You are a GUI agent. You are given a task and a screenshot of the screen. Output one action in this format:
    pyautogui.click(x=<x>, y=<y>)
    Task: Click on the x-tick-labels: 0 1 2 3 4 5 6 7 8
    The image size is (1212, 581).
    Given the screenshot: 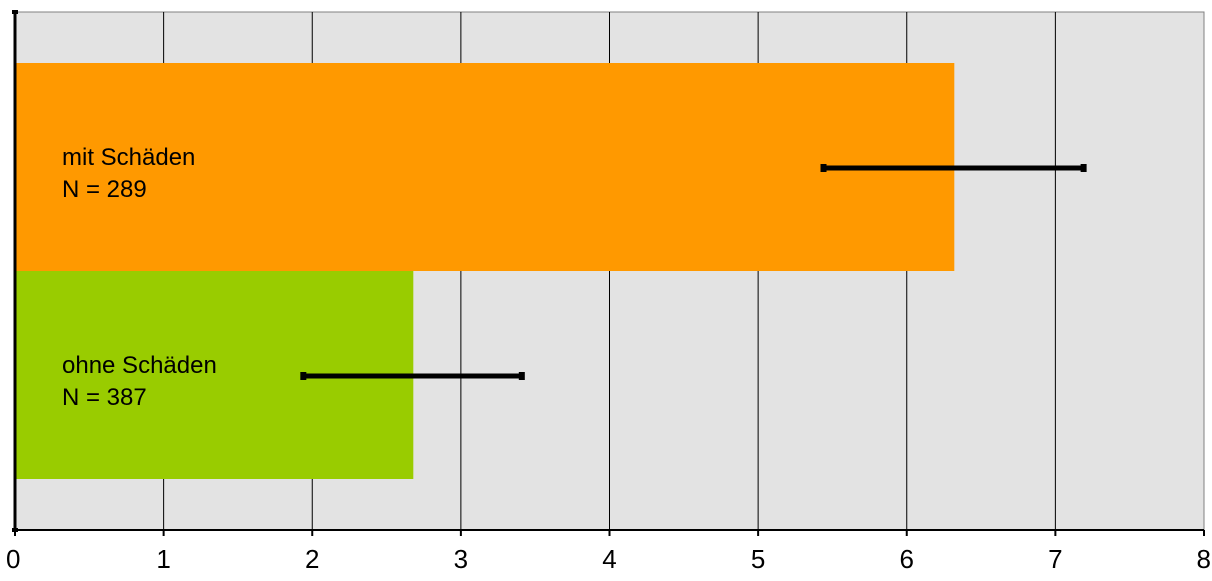 What is the action you would take?
    pyautogui.click(x=608, y=559)
    